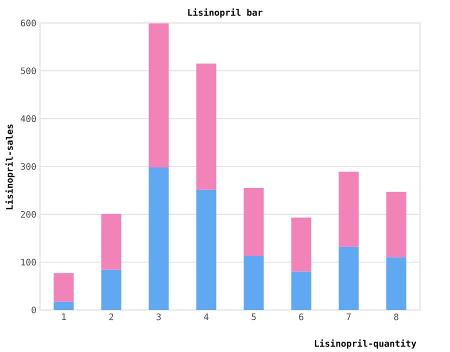 The height and width of the screenshot is (352, 450). What do you see at coordinates (10, 167) in the screenshot?
I see `y-axis-title: Lisinopril-sales` at bounding box center [10, 167].